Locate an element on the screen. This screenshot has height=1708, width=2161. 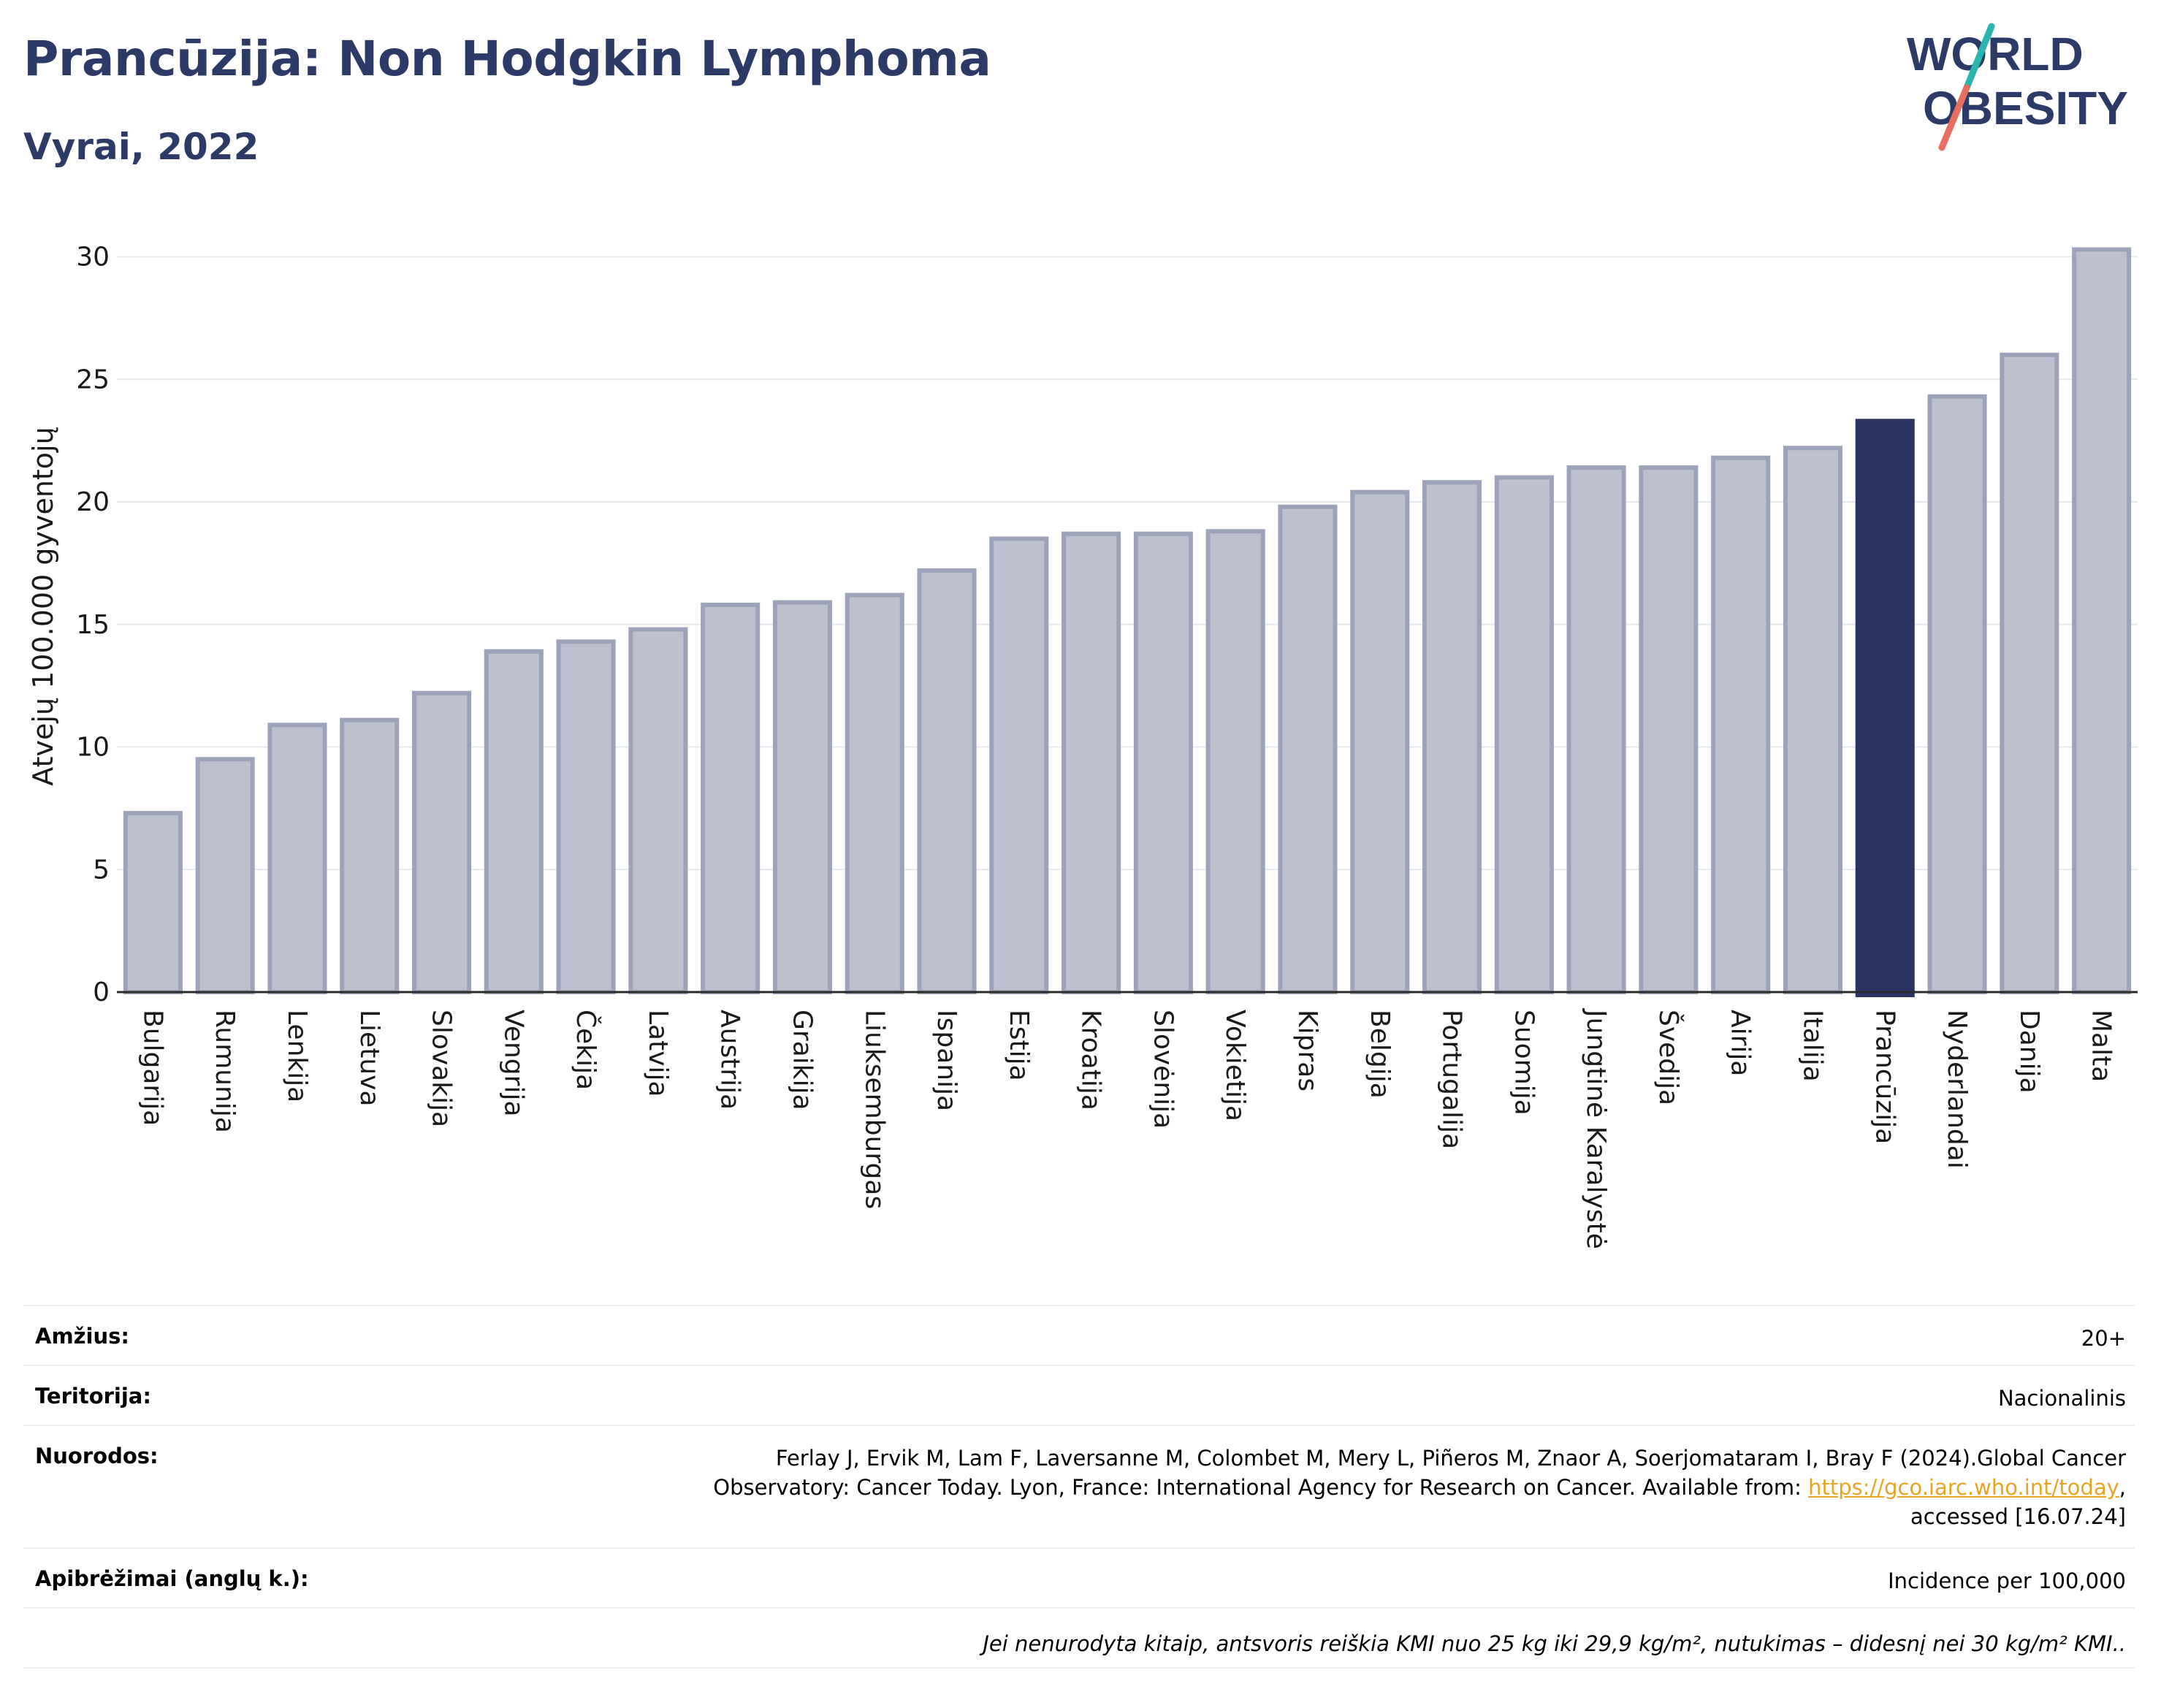
x-tick-label: Estija is located at coordinates (1019, 1045).